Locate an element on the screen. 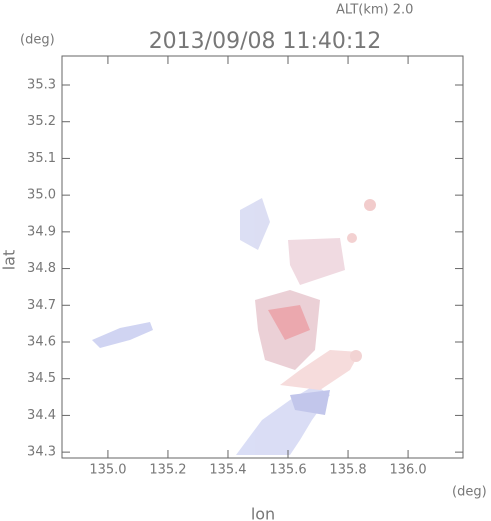 The width and height of the screenshot is (491, 521). altitude-label: ALT(km) 2.0 is located at coordinates (374, 10).